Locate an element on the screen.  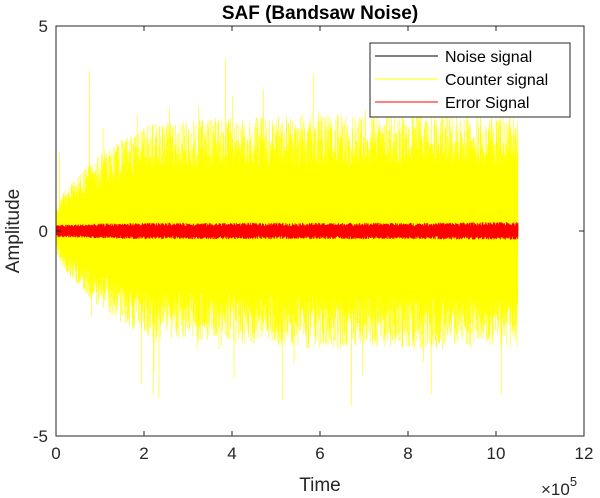
y-axis-label: Amplitude is located at coordinates (13, 231).